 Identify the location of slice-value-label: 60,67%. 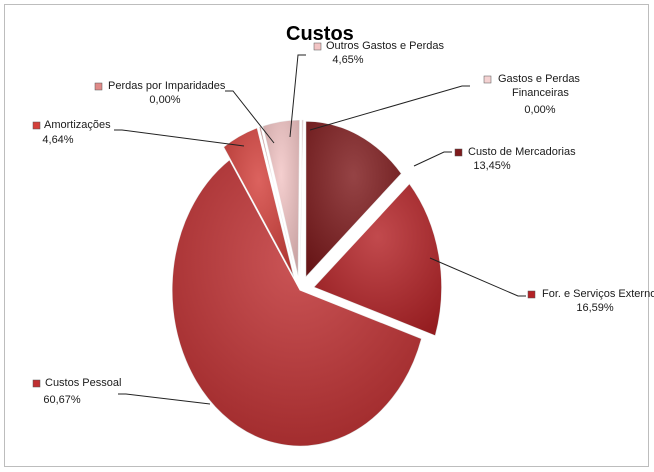
(62, 400).